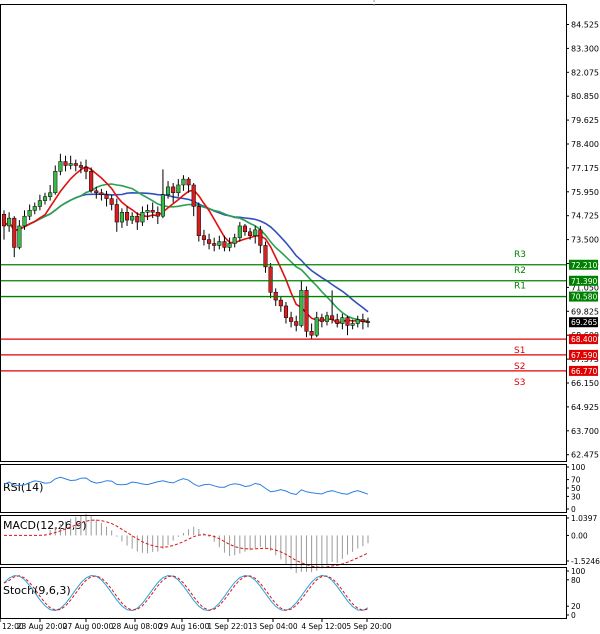 Image resolution: width=600 pixels, height=634 pixels. Describe the element at coordinates (585, 240) in the screenshot. I see `price-tick-label: 73.500` at that location.